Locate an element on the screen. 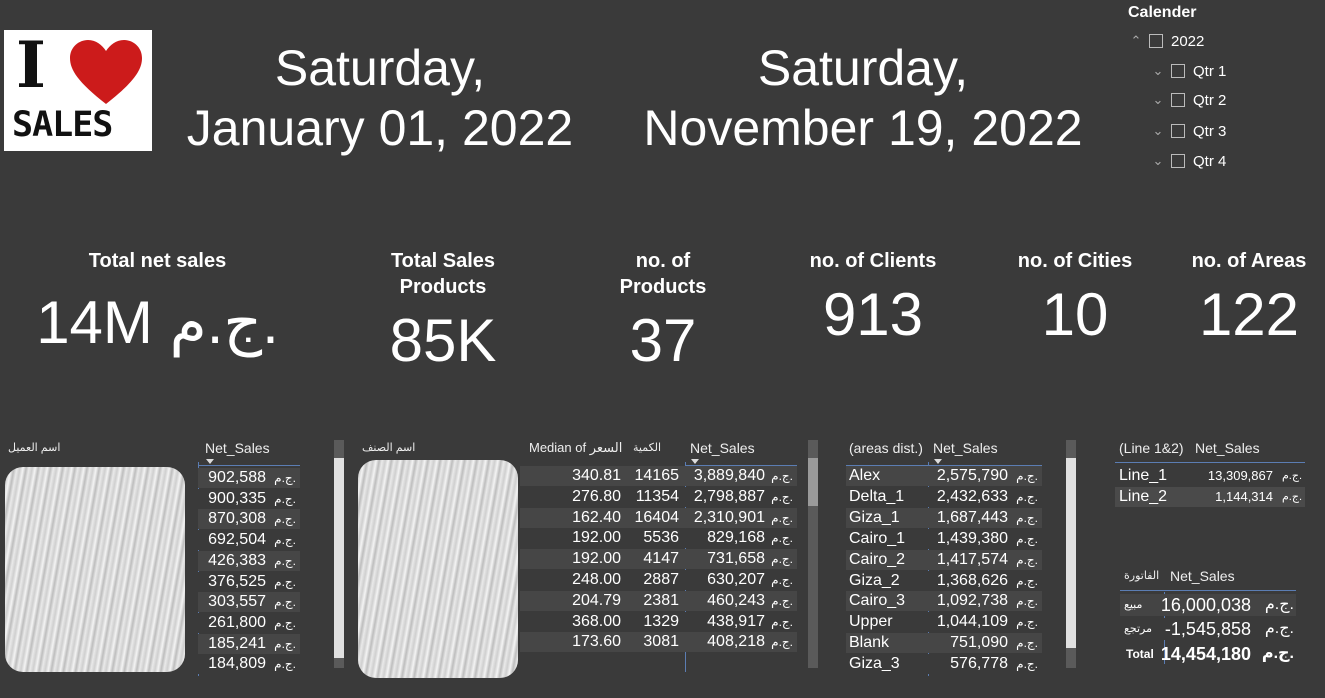 The width and height of the screenshot is (1325, 698). table-row: Blank 751,090 ج.م. is located at coordinates (944, 643).